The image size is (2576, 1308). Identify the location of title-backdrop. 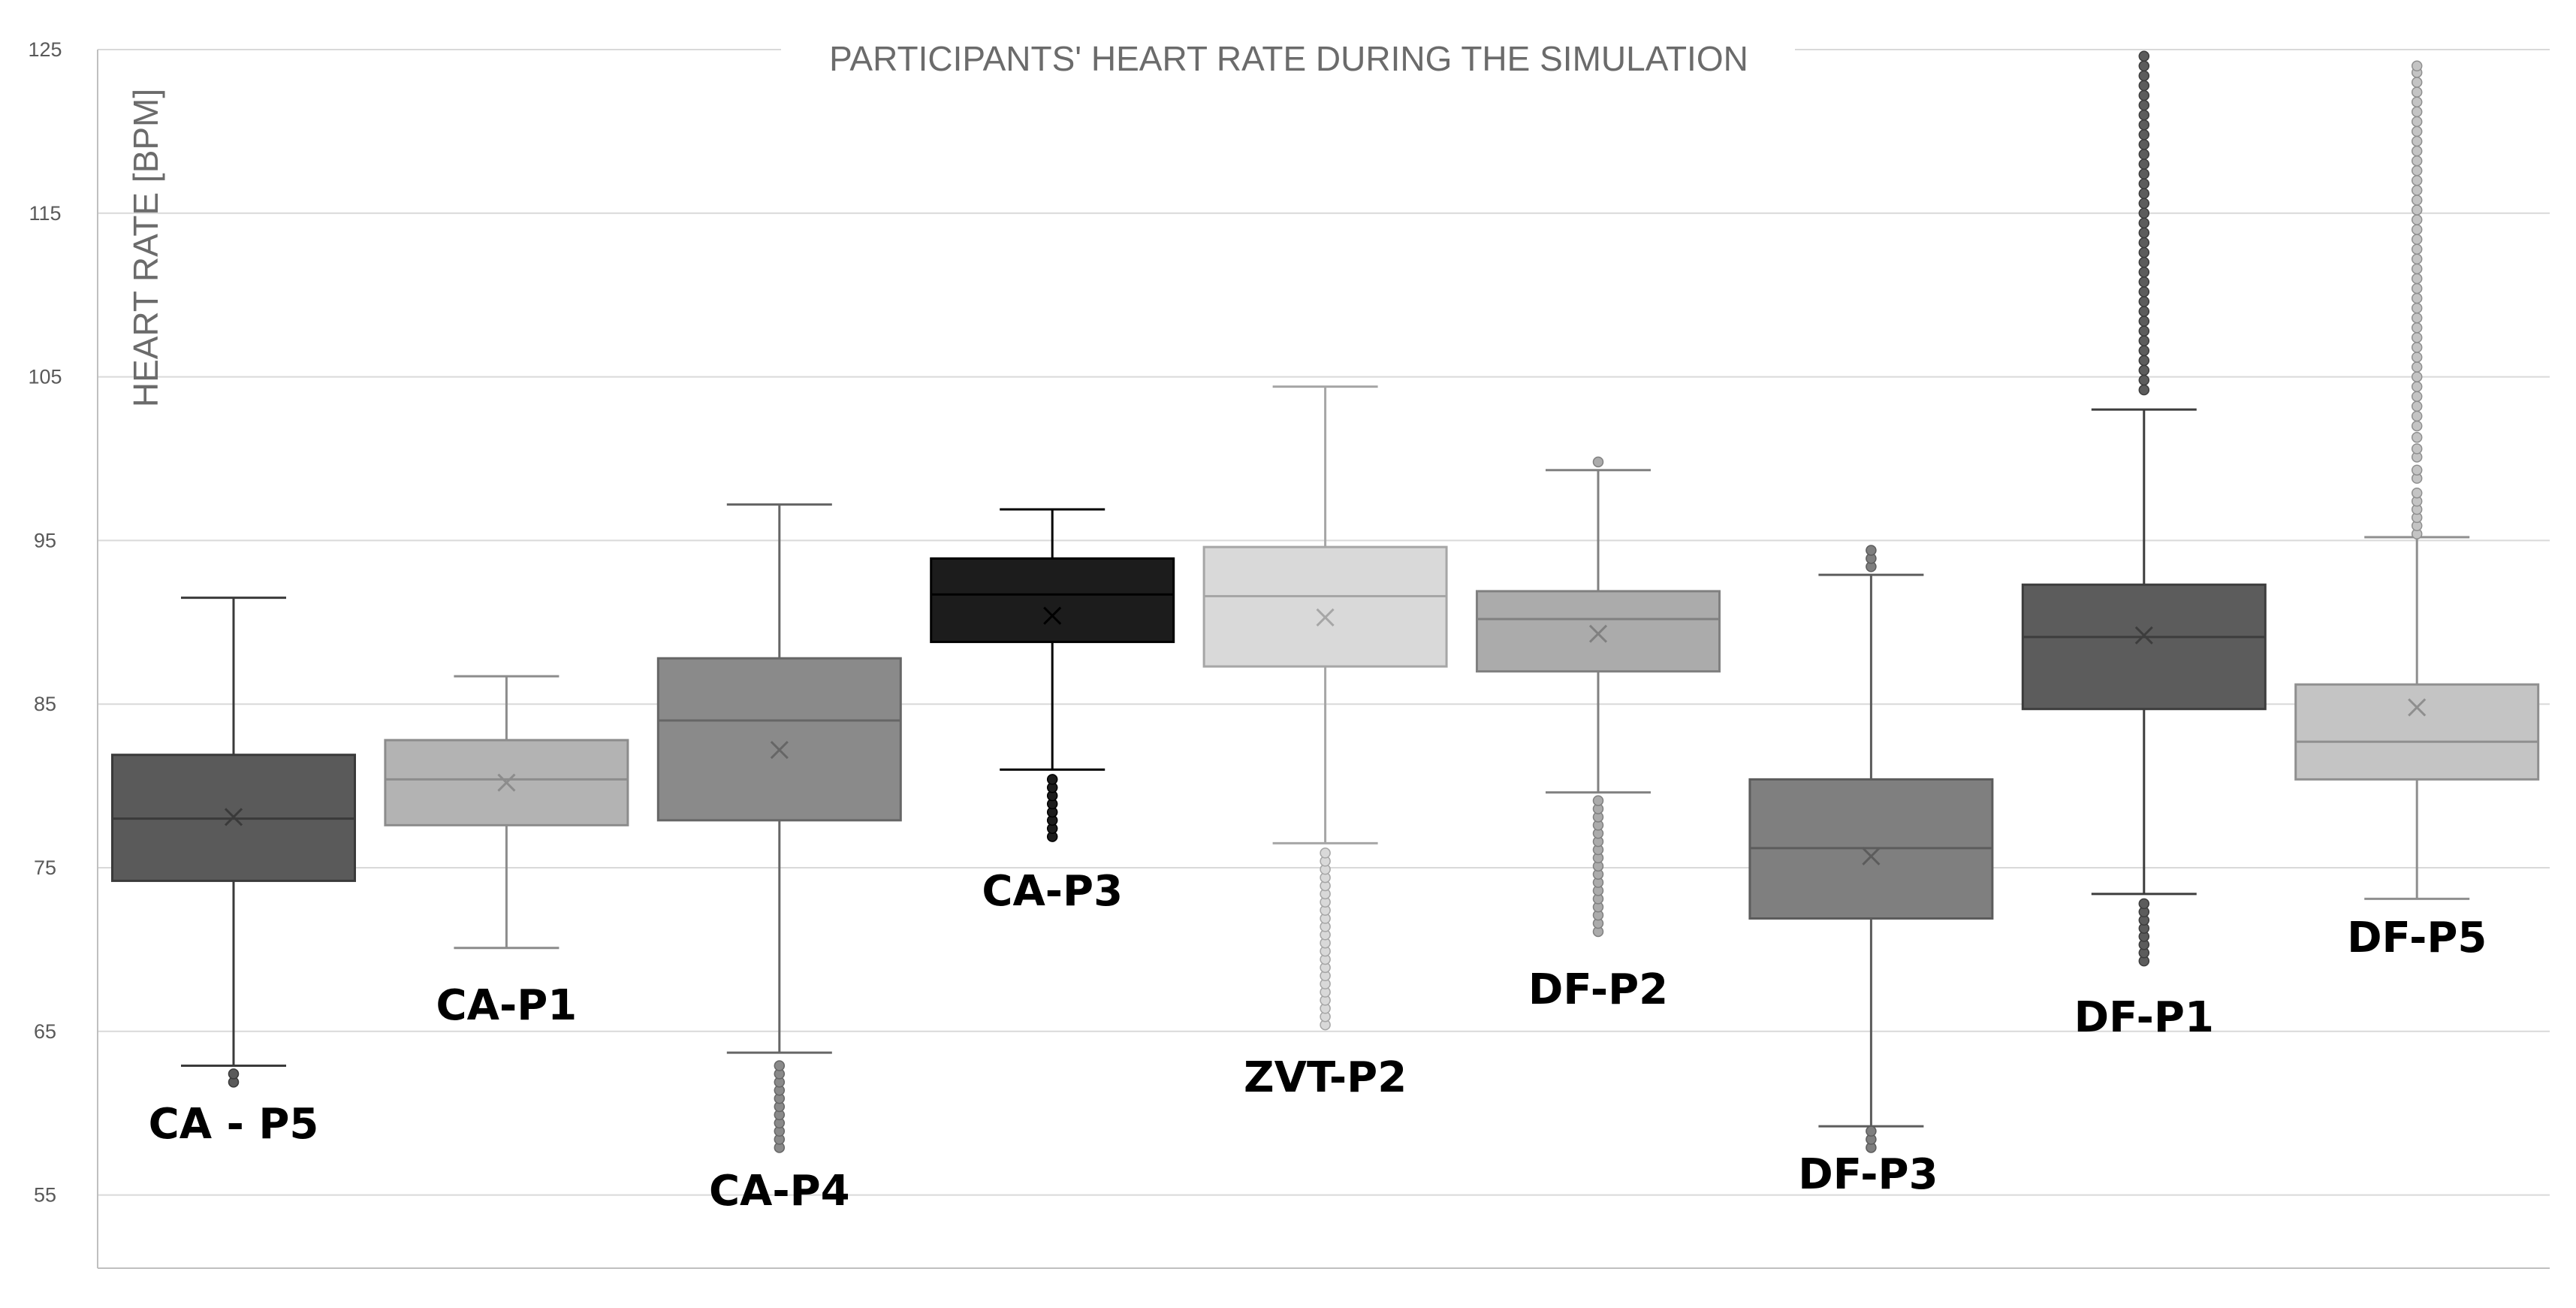
(1288, 57).